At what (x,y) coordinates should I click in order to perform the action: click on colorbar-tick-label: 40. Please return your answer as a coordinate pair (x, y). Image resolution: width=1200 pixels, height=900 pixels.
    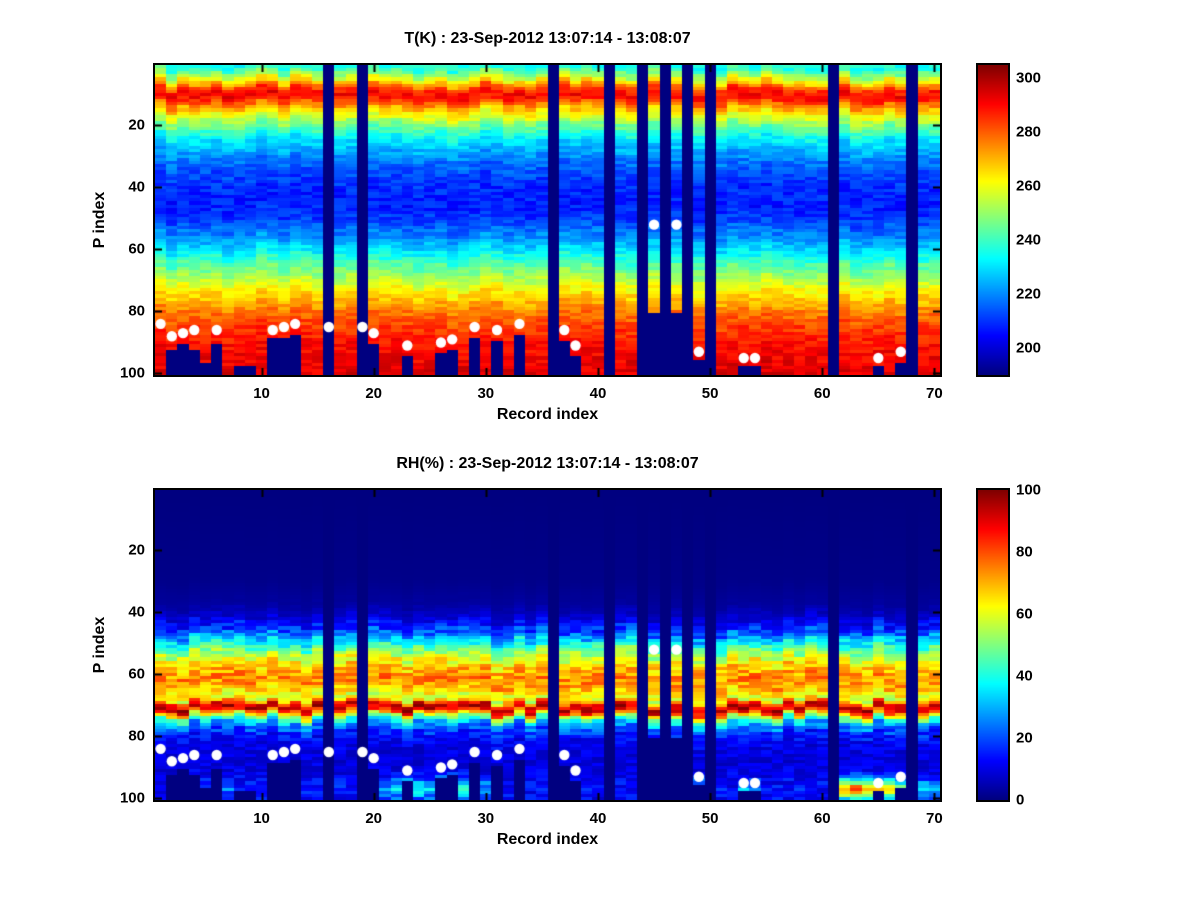
    Looking at the image, I should click on (1024, 676).